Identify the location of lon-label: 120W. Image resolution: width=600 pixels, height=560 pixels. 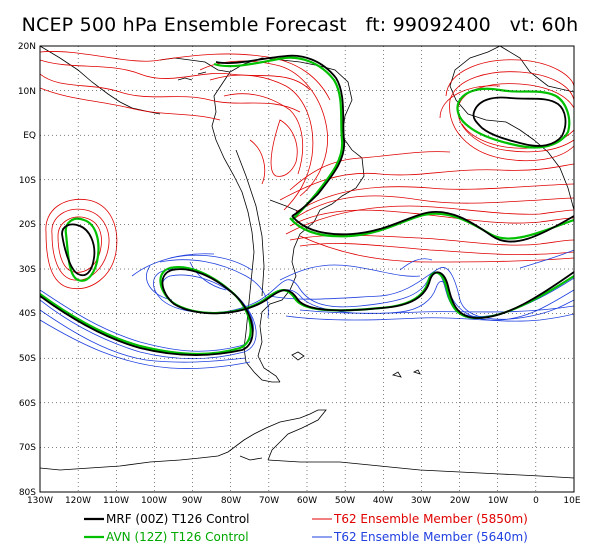
(78, 501).